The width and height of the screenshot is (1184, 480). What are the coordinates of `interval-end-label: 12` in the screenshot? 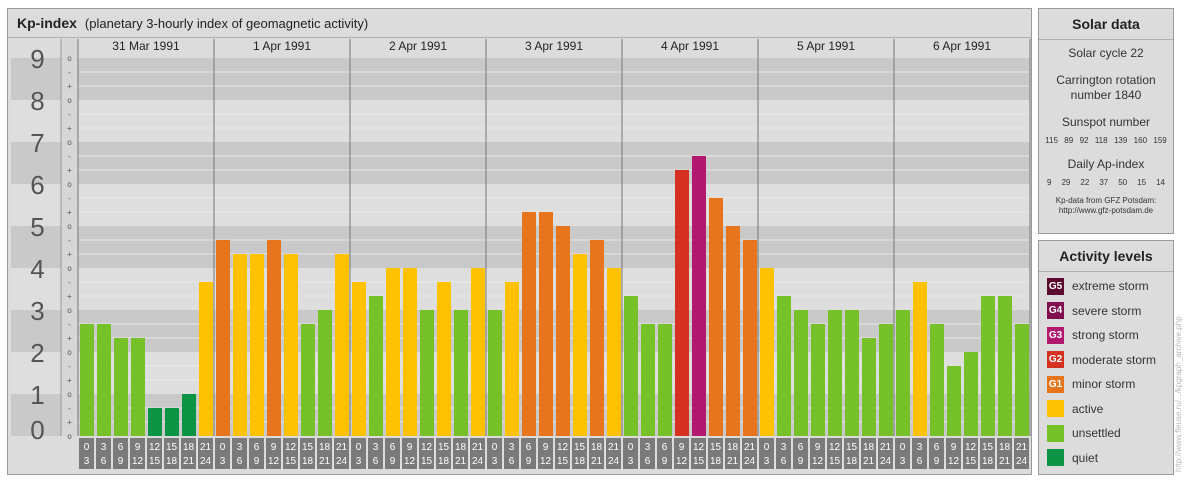 It's located at (410, 461).